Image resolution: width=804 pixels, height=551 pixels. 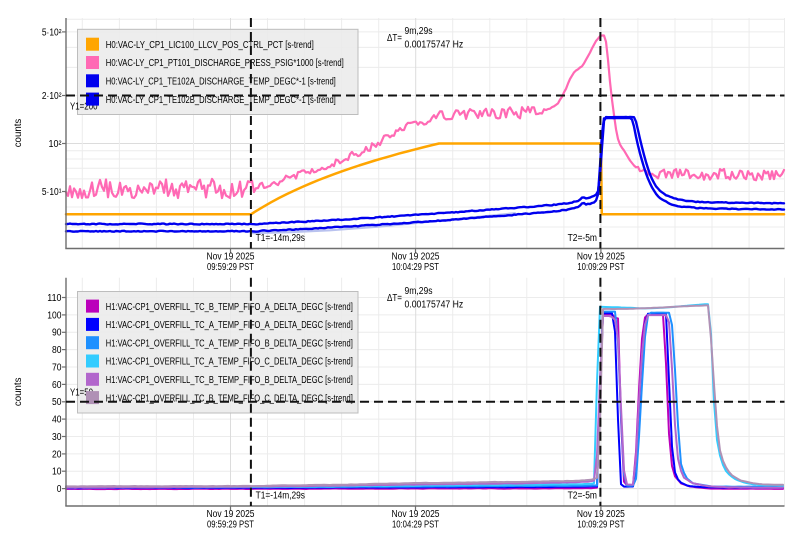 What do you see at coordinates (57, 333) in the screenshot?
I see `svg-text: 90` at bounding box center [57, 333].